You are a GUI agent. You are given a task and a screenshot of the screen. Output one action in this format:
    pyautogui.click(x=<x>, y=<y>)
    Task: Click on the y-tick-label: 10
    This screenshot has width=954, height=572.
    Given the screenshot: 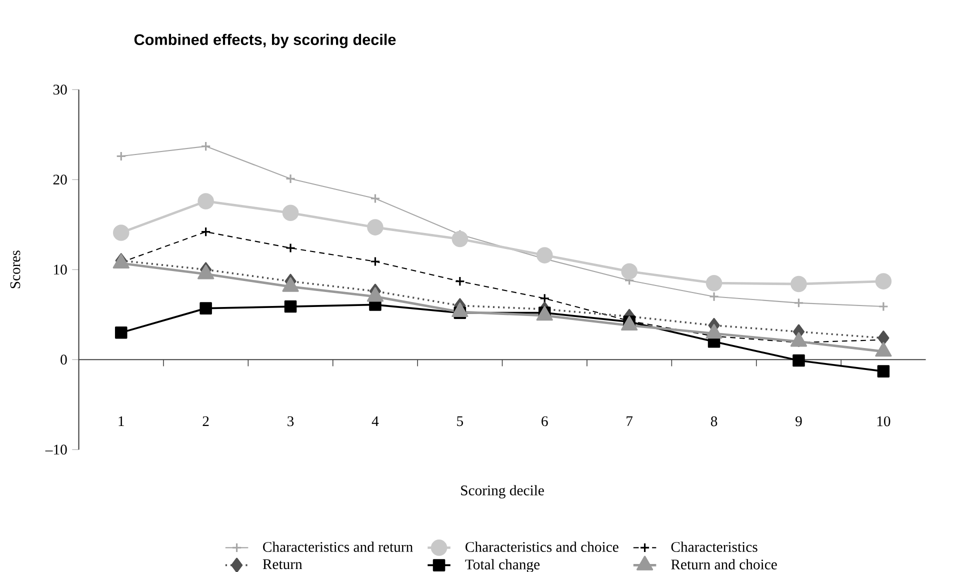 What is the action you would take?
    pyautogui.click(x=60, y=269)
    